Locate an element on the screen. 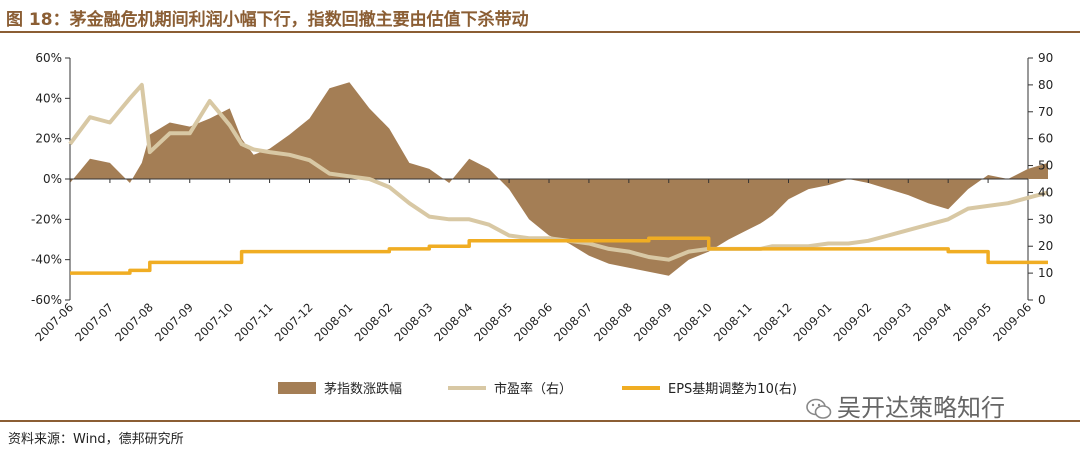 The image size is (1080, 451). y-right-tick-label: 90 is located at coordinates (1045, 58).